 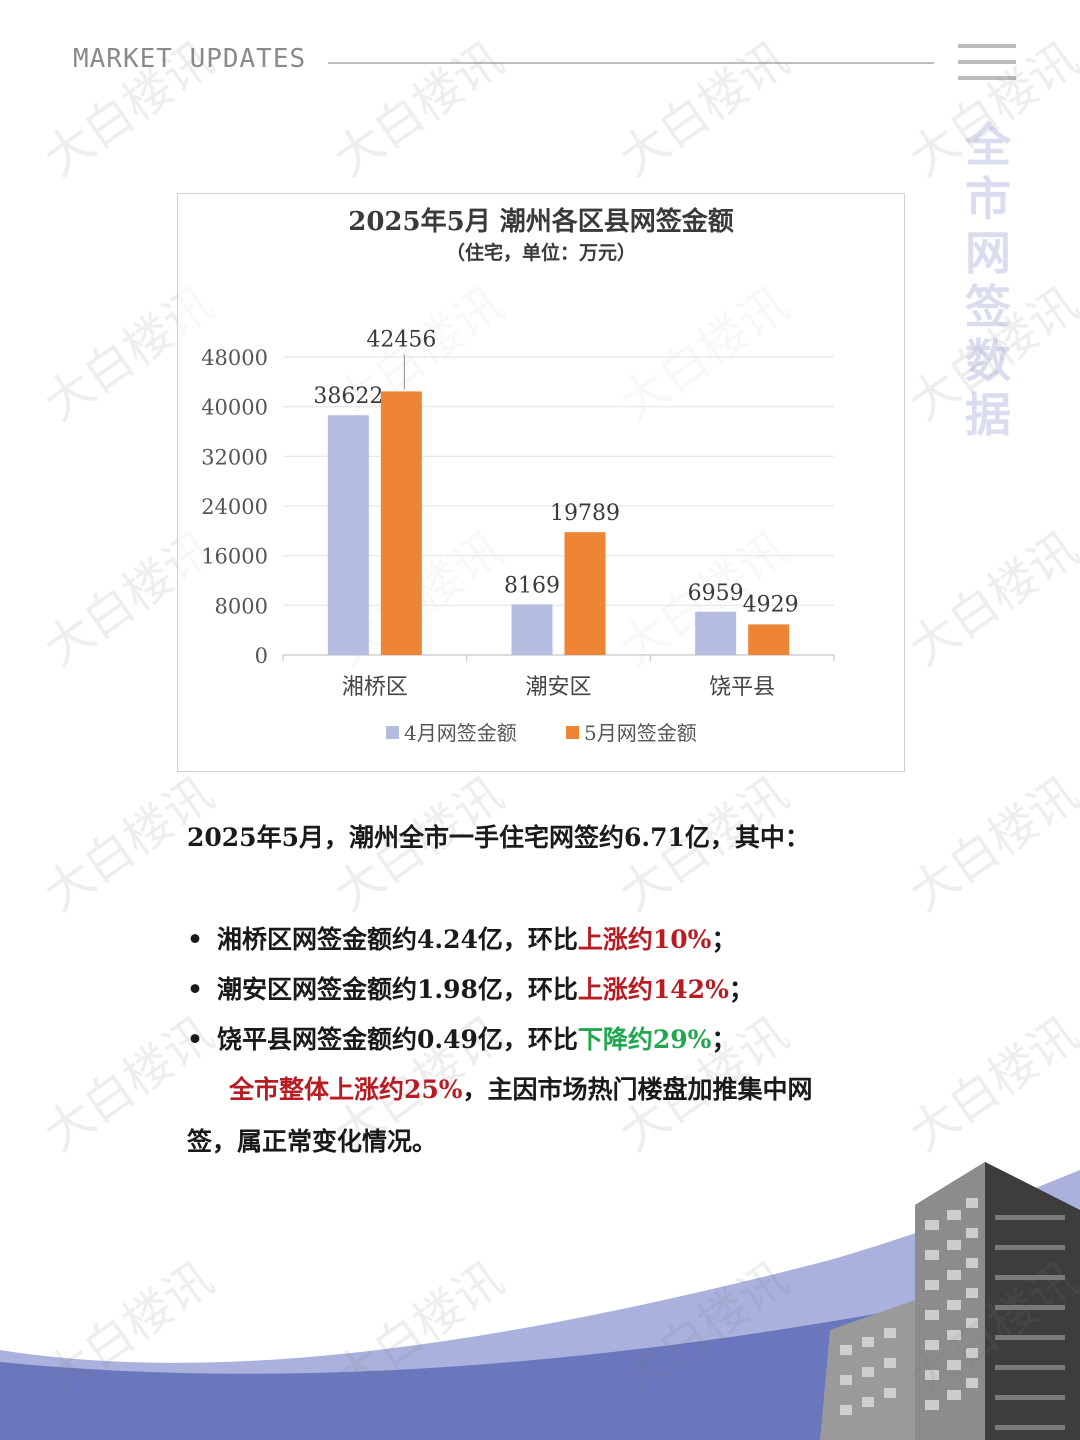 I want to click on data-label: 42456, so click(x=401, y=339).